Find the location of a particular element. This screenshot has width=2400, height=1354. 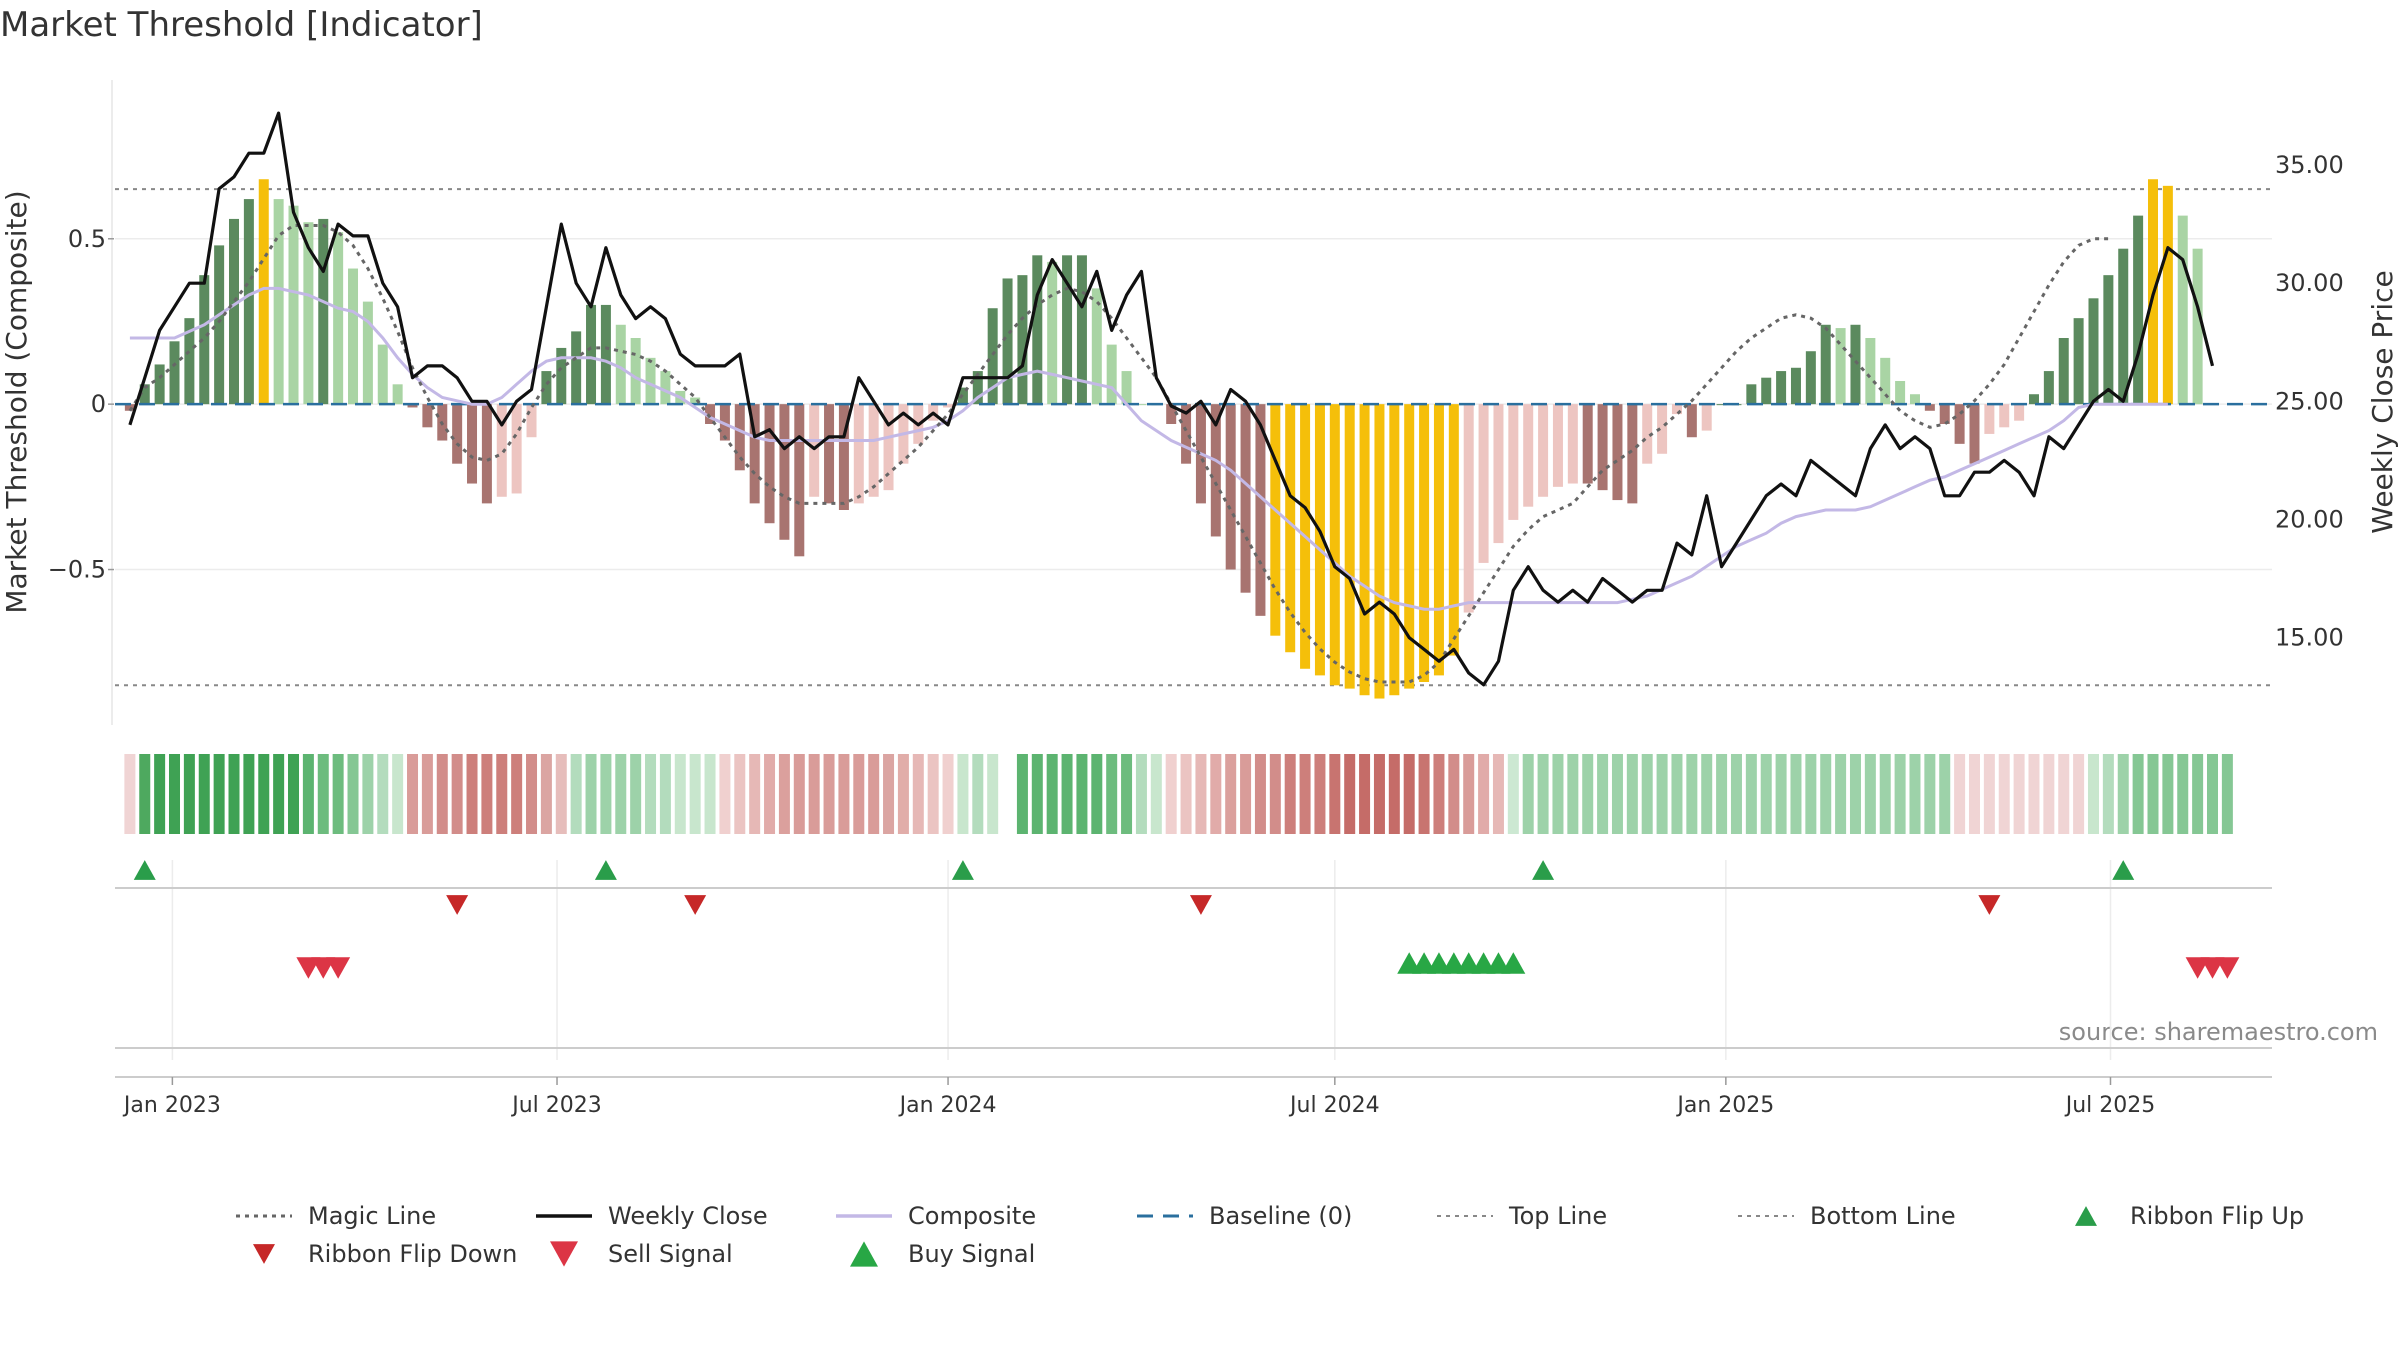

legend-label: Baseline (0) is located at coordinates (1280, 1216).